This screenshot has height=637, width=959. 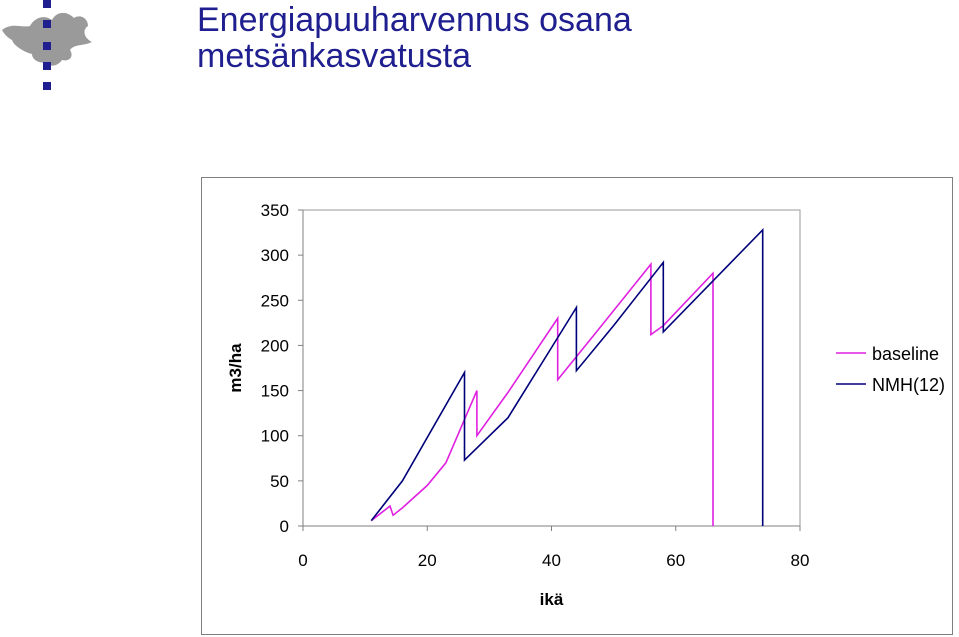 What do you see at coordinates (551, 560) in the screenshot?
I see `x-tick-label: 40` at bounding box center [551, 560].